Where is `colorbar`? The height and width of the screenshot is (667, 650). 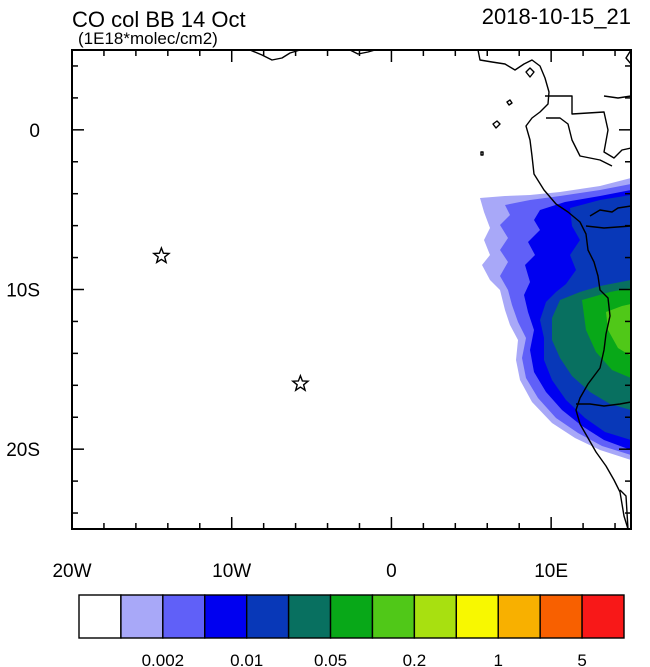 colorbar is located at coordinates (351, 616).